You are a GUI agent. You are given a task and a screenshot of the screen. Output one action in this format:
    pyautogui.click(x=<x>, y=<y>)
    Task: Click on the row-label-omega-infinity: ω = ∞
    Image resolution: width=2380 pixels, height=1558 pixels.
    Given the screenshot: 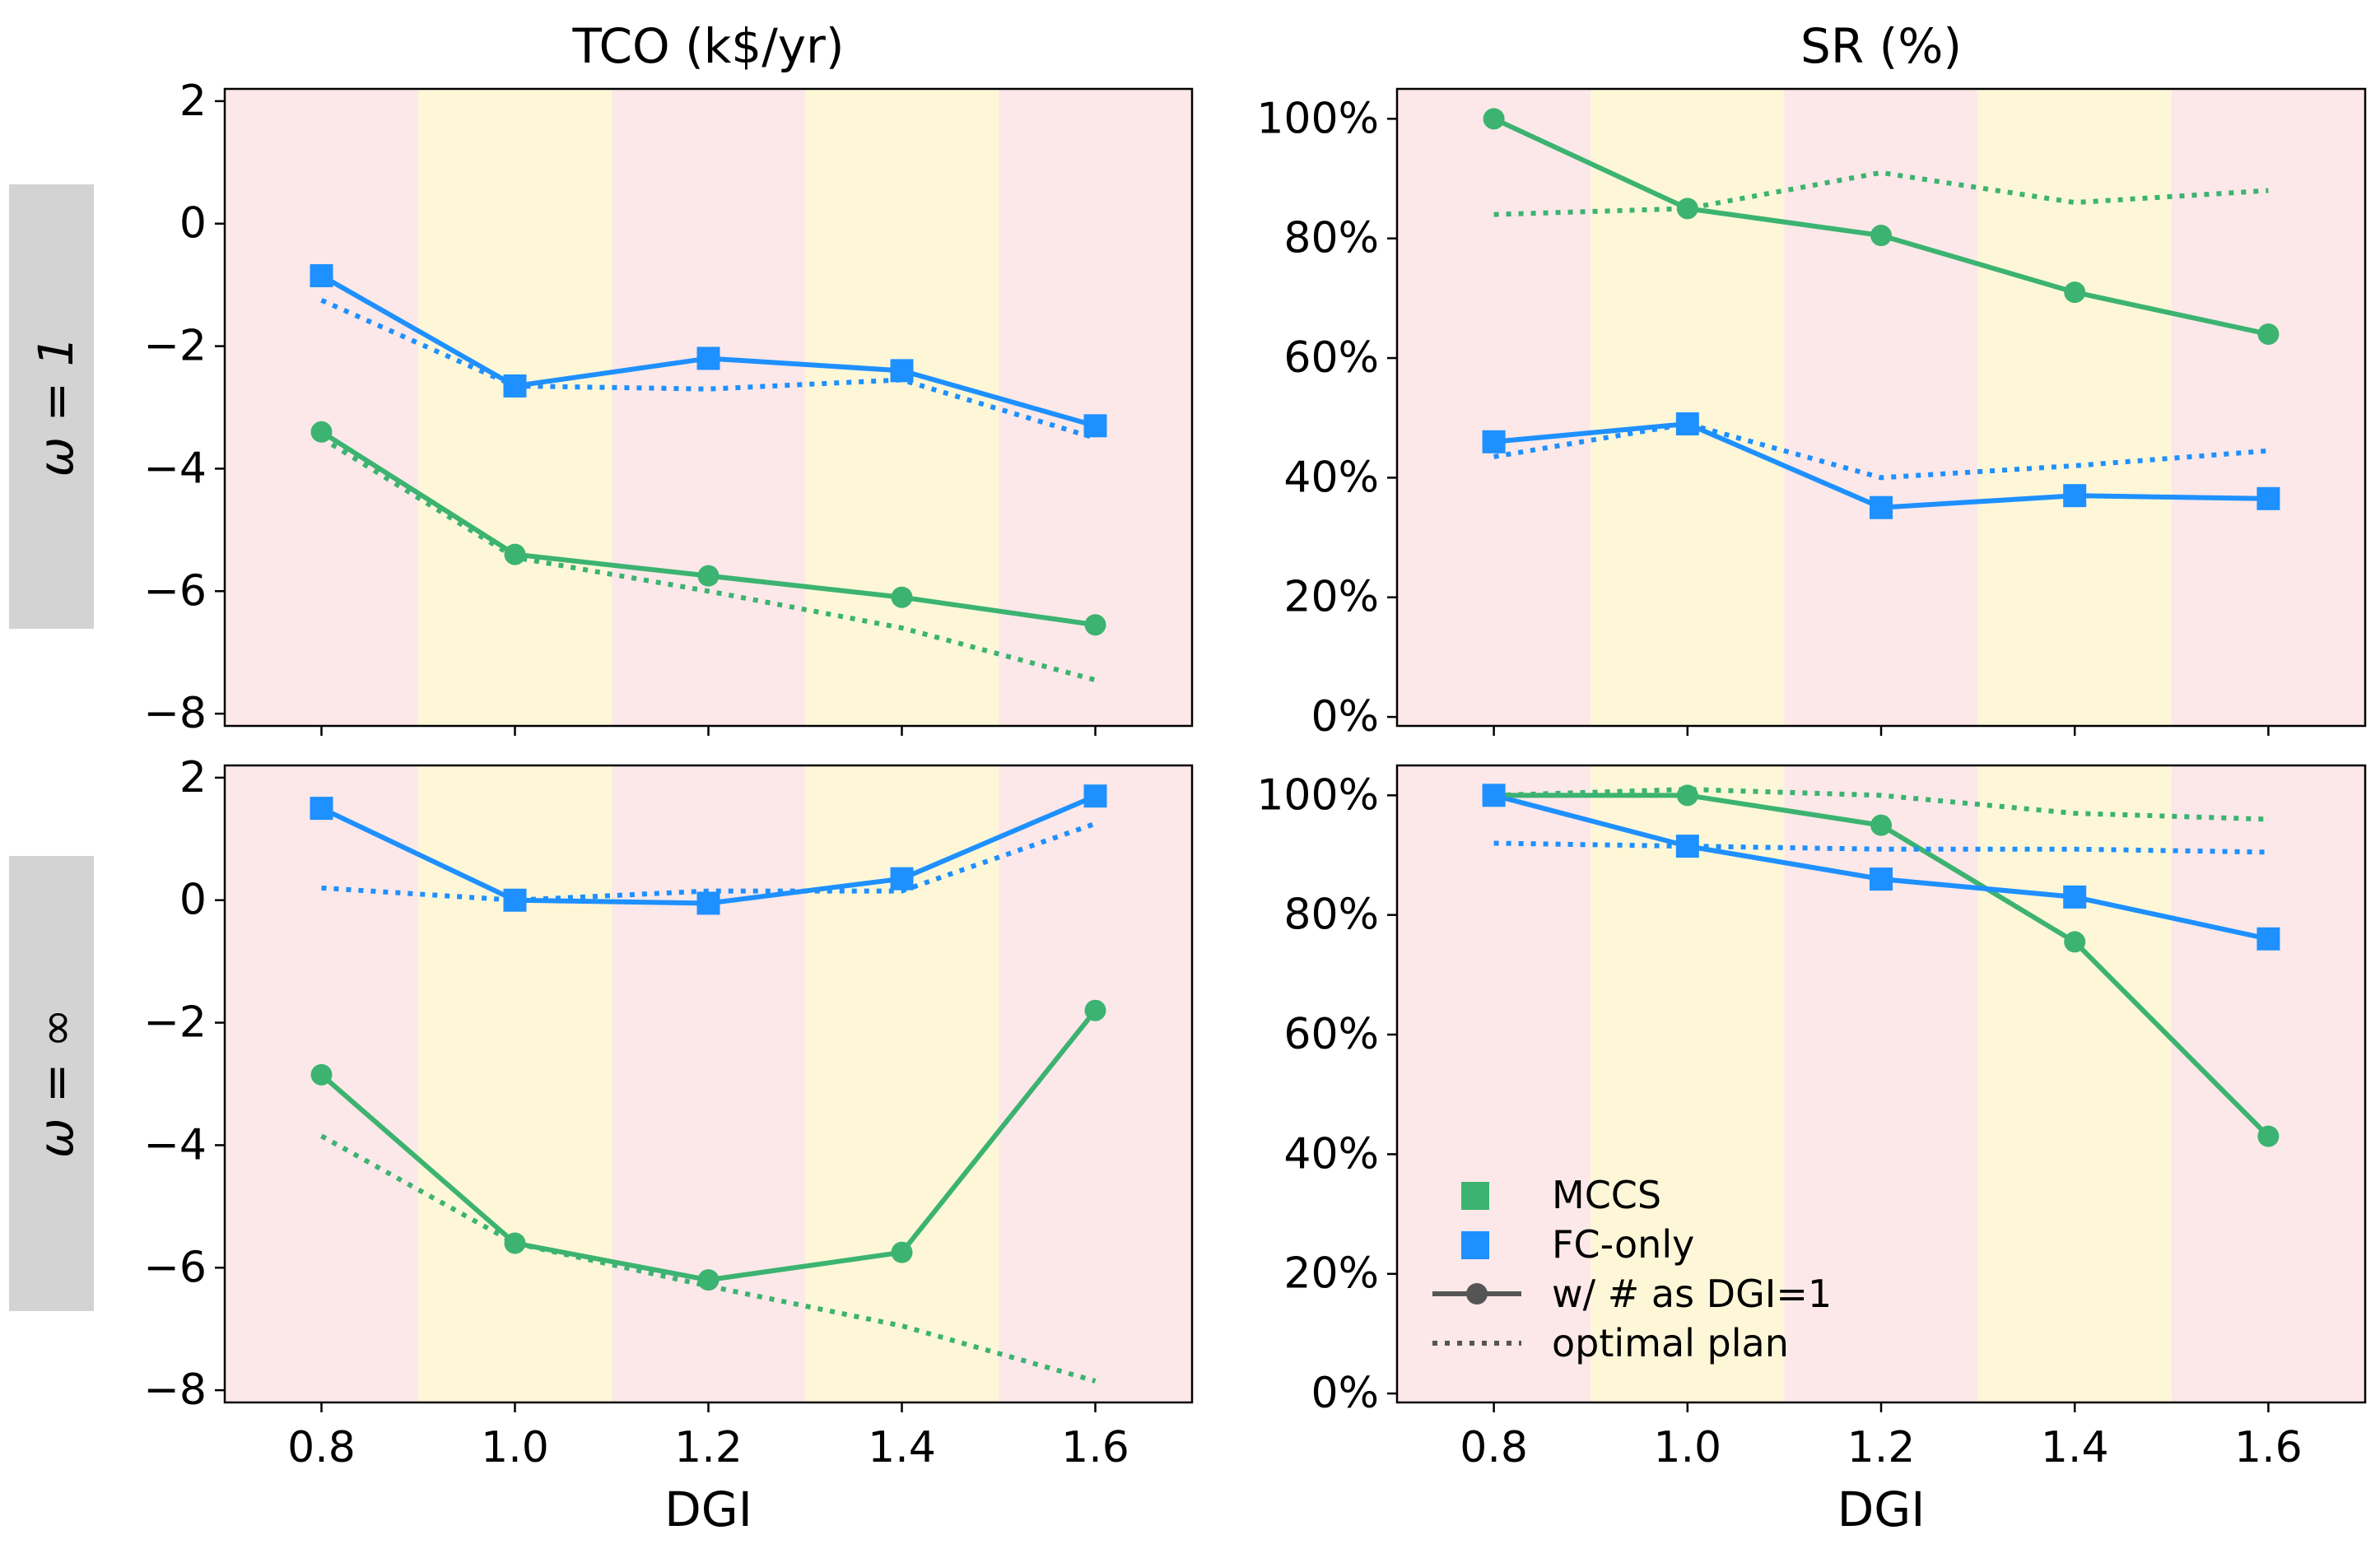 What is the action you would take?
    pyautogui.click(x=51, y=1083)
    